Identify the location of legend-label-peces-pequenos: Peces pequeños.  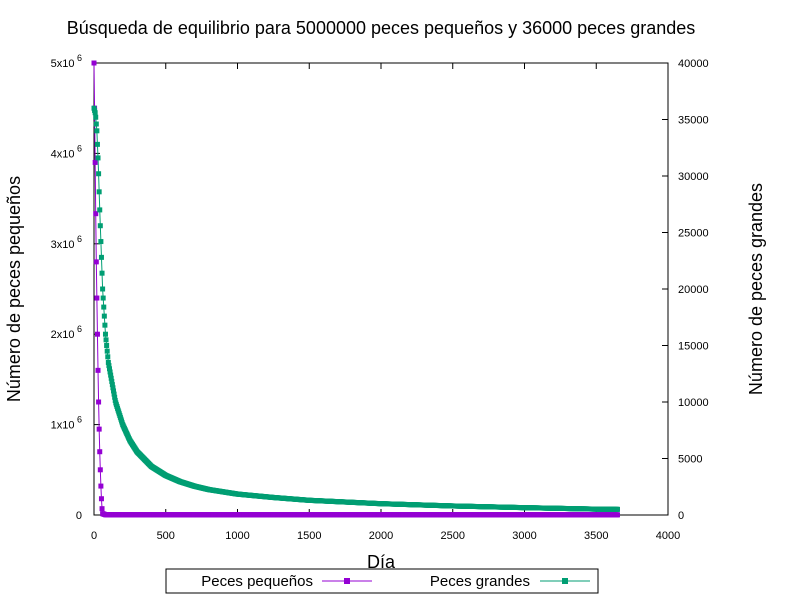
(257, 581).